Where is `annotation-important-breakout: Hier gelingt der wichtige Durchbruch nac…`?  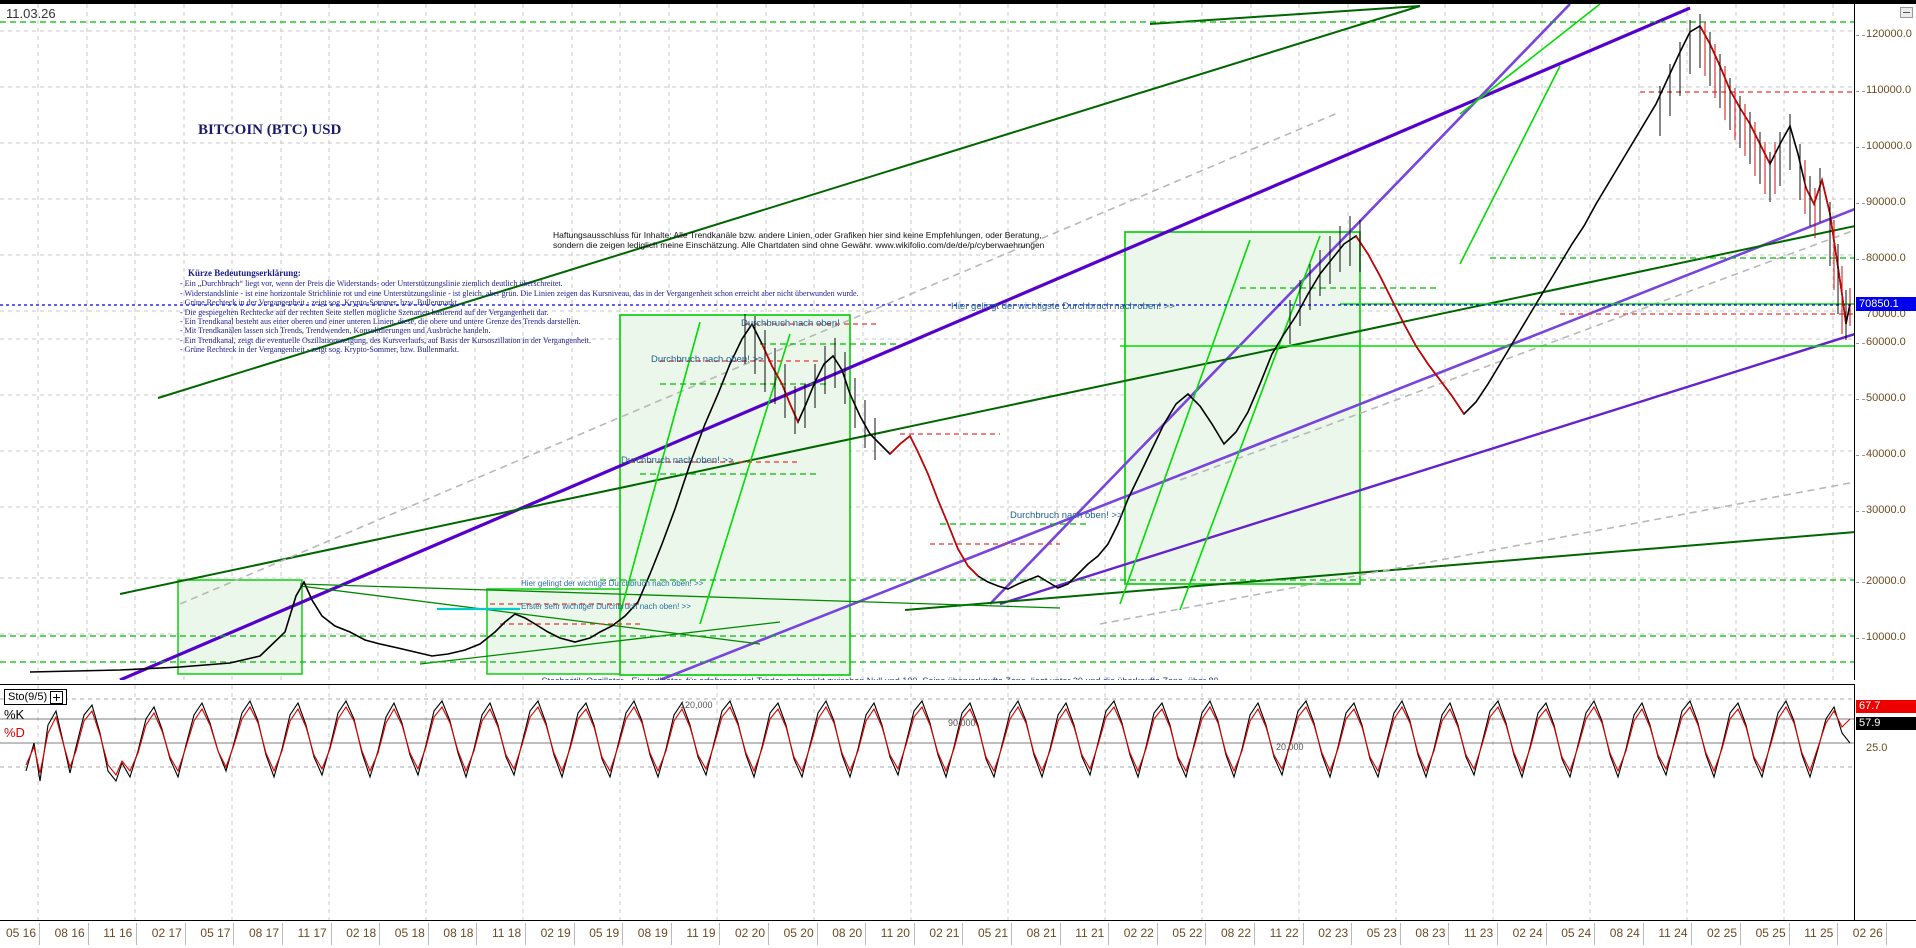
annotation-important-breakout: Hier gelingt der wichtige Durchbruch nac… is located at coordinates (612, 583).